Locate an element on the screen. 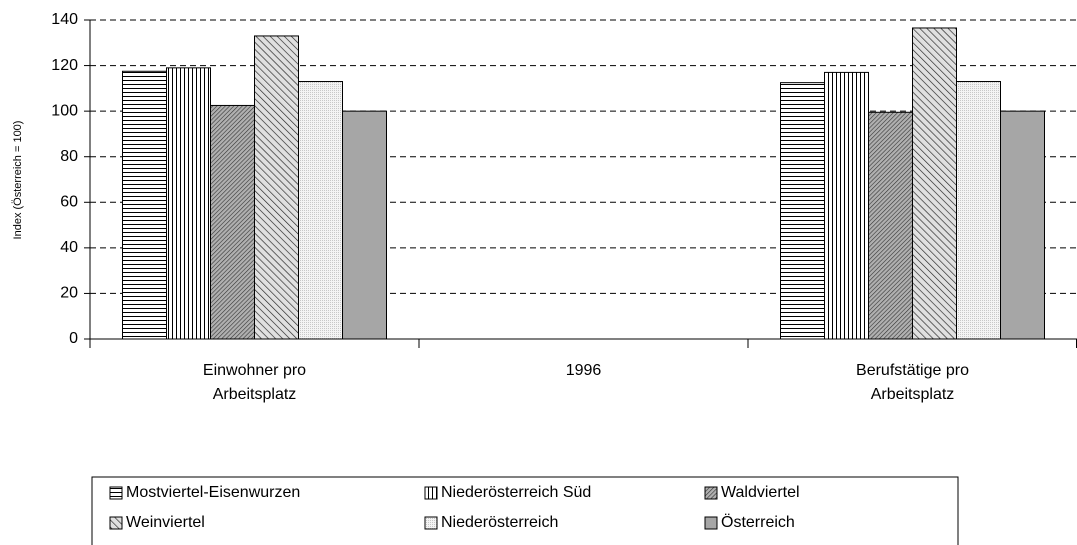 The width and height of the screenshot is (1077, 545). y-tick-label: 0 is located at coordinates (73, 338).